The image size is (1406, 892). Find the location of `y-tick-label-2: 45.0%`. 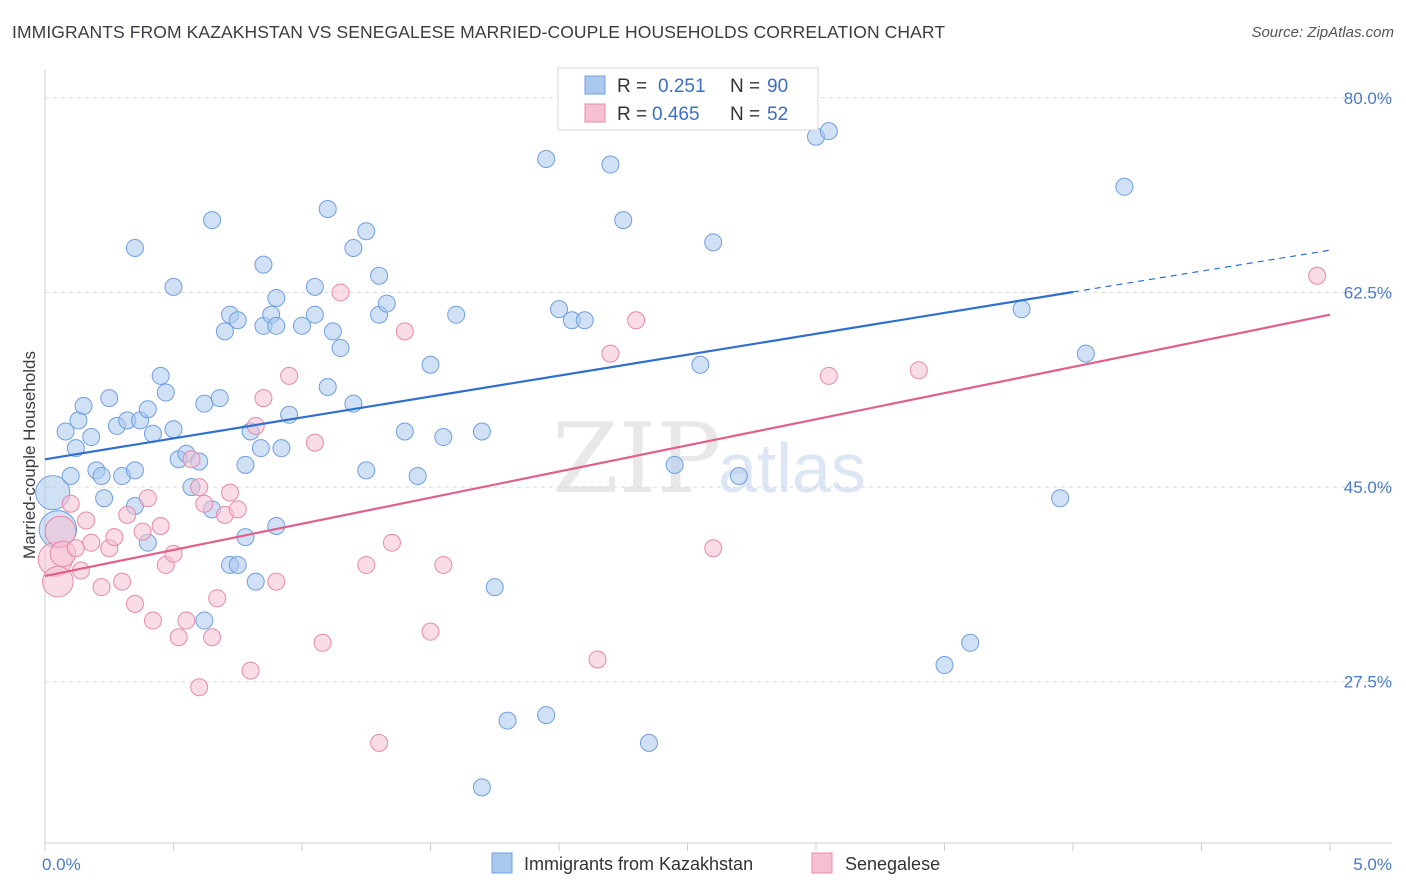

y-tick-label-2: 45.0% is located at coordinates (1368, 487).